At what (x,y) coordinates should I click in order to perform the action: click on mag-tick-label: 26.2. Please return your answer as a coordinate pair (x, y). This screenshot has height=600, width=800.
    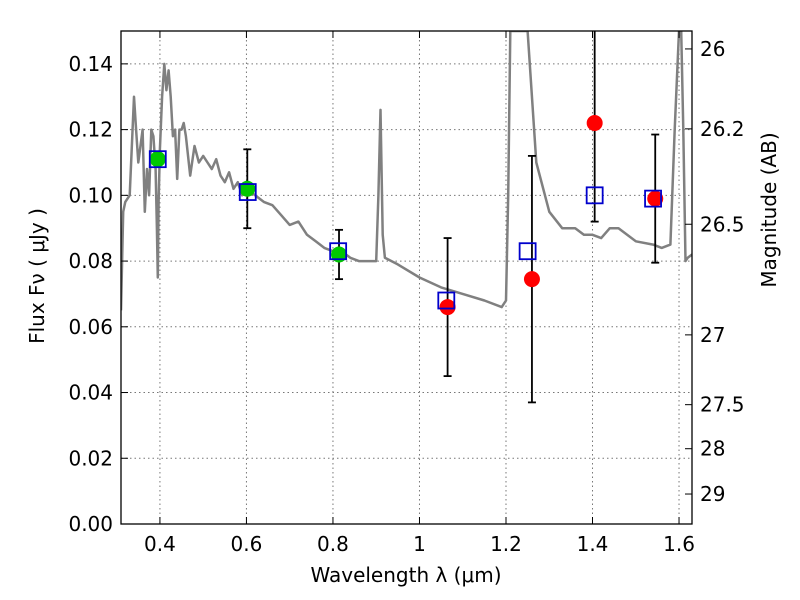
    Looking at the image, I should click on (722, 129).